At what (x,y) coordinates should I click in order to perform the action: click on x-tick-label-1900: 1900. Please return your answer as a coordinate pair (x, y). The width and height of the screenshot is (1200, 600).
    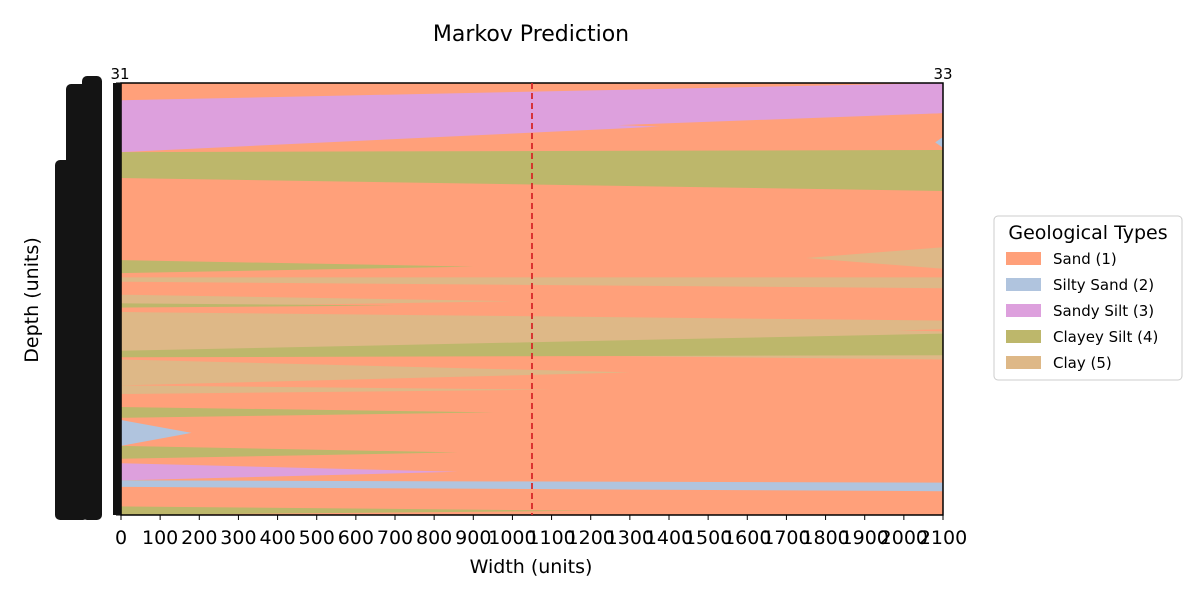
    Looking at the image, I should click on (865, 538).